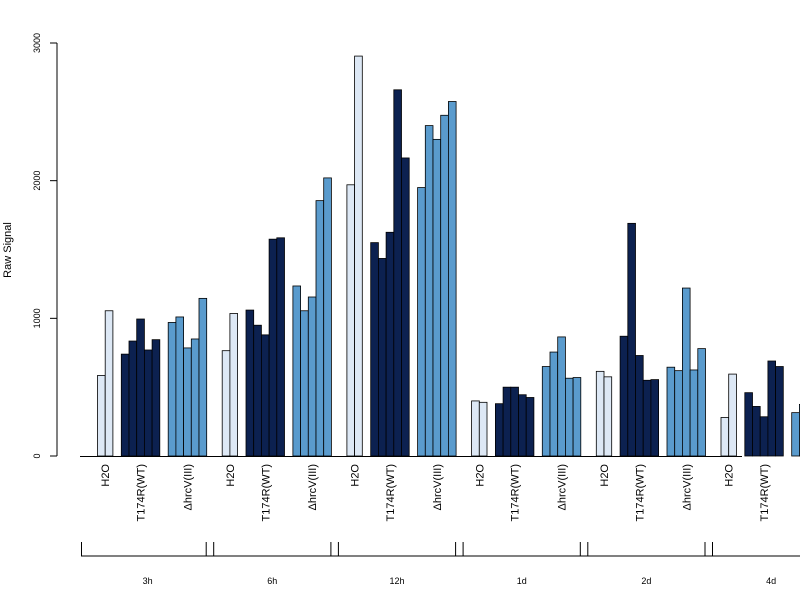 The image size is (800, 600). Describe the element at coordinates (440, 549) in the screenshot. I see `group-brackets` at that location.